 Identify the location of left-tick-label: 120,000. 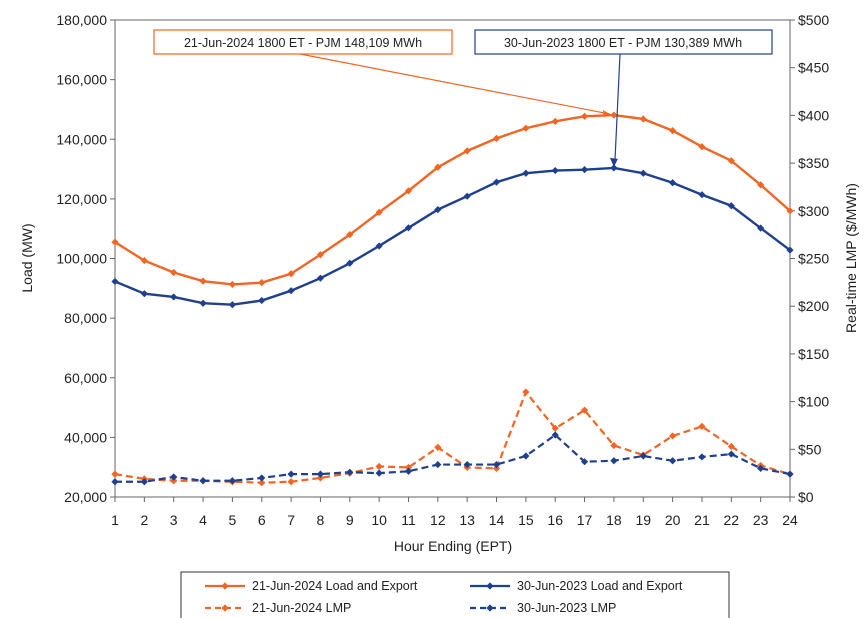
(81, 199).